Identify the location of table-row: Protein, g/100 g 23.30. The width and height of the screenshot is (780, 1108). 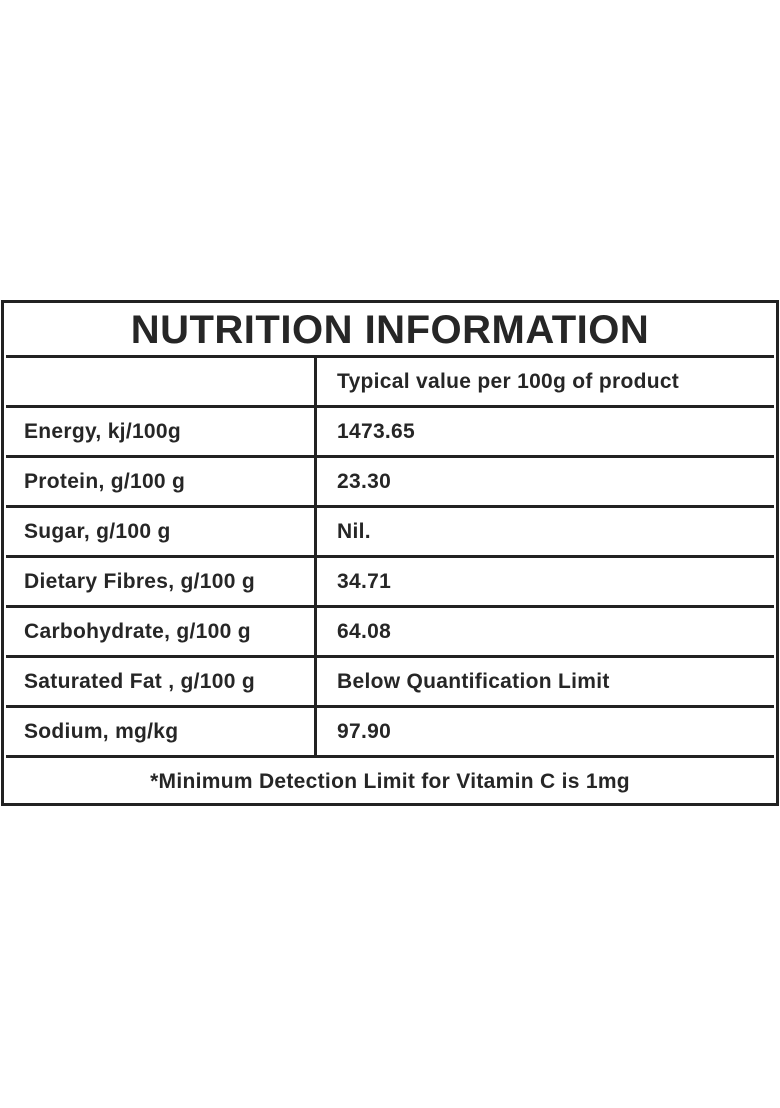
(390, 481).